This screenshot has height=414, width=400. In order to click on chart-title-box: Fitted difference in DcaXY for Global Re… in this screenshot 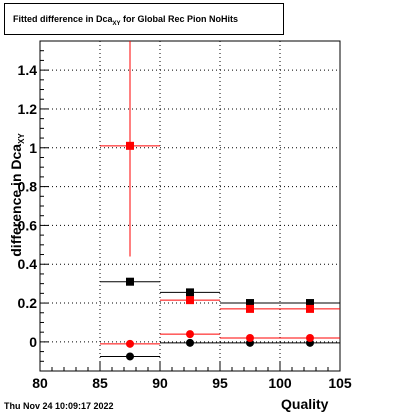, I will do `click(144, 19)`.